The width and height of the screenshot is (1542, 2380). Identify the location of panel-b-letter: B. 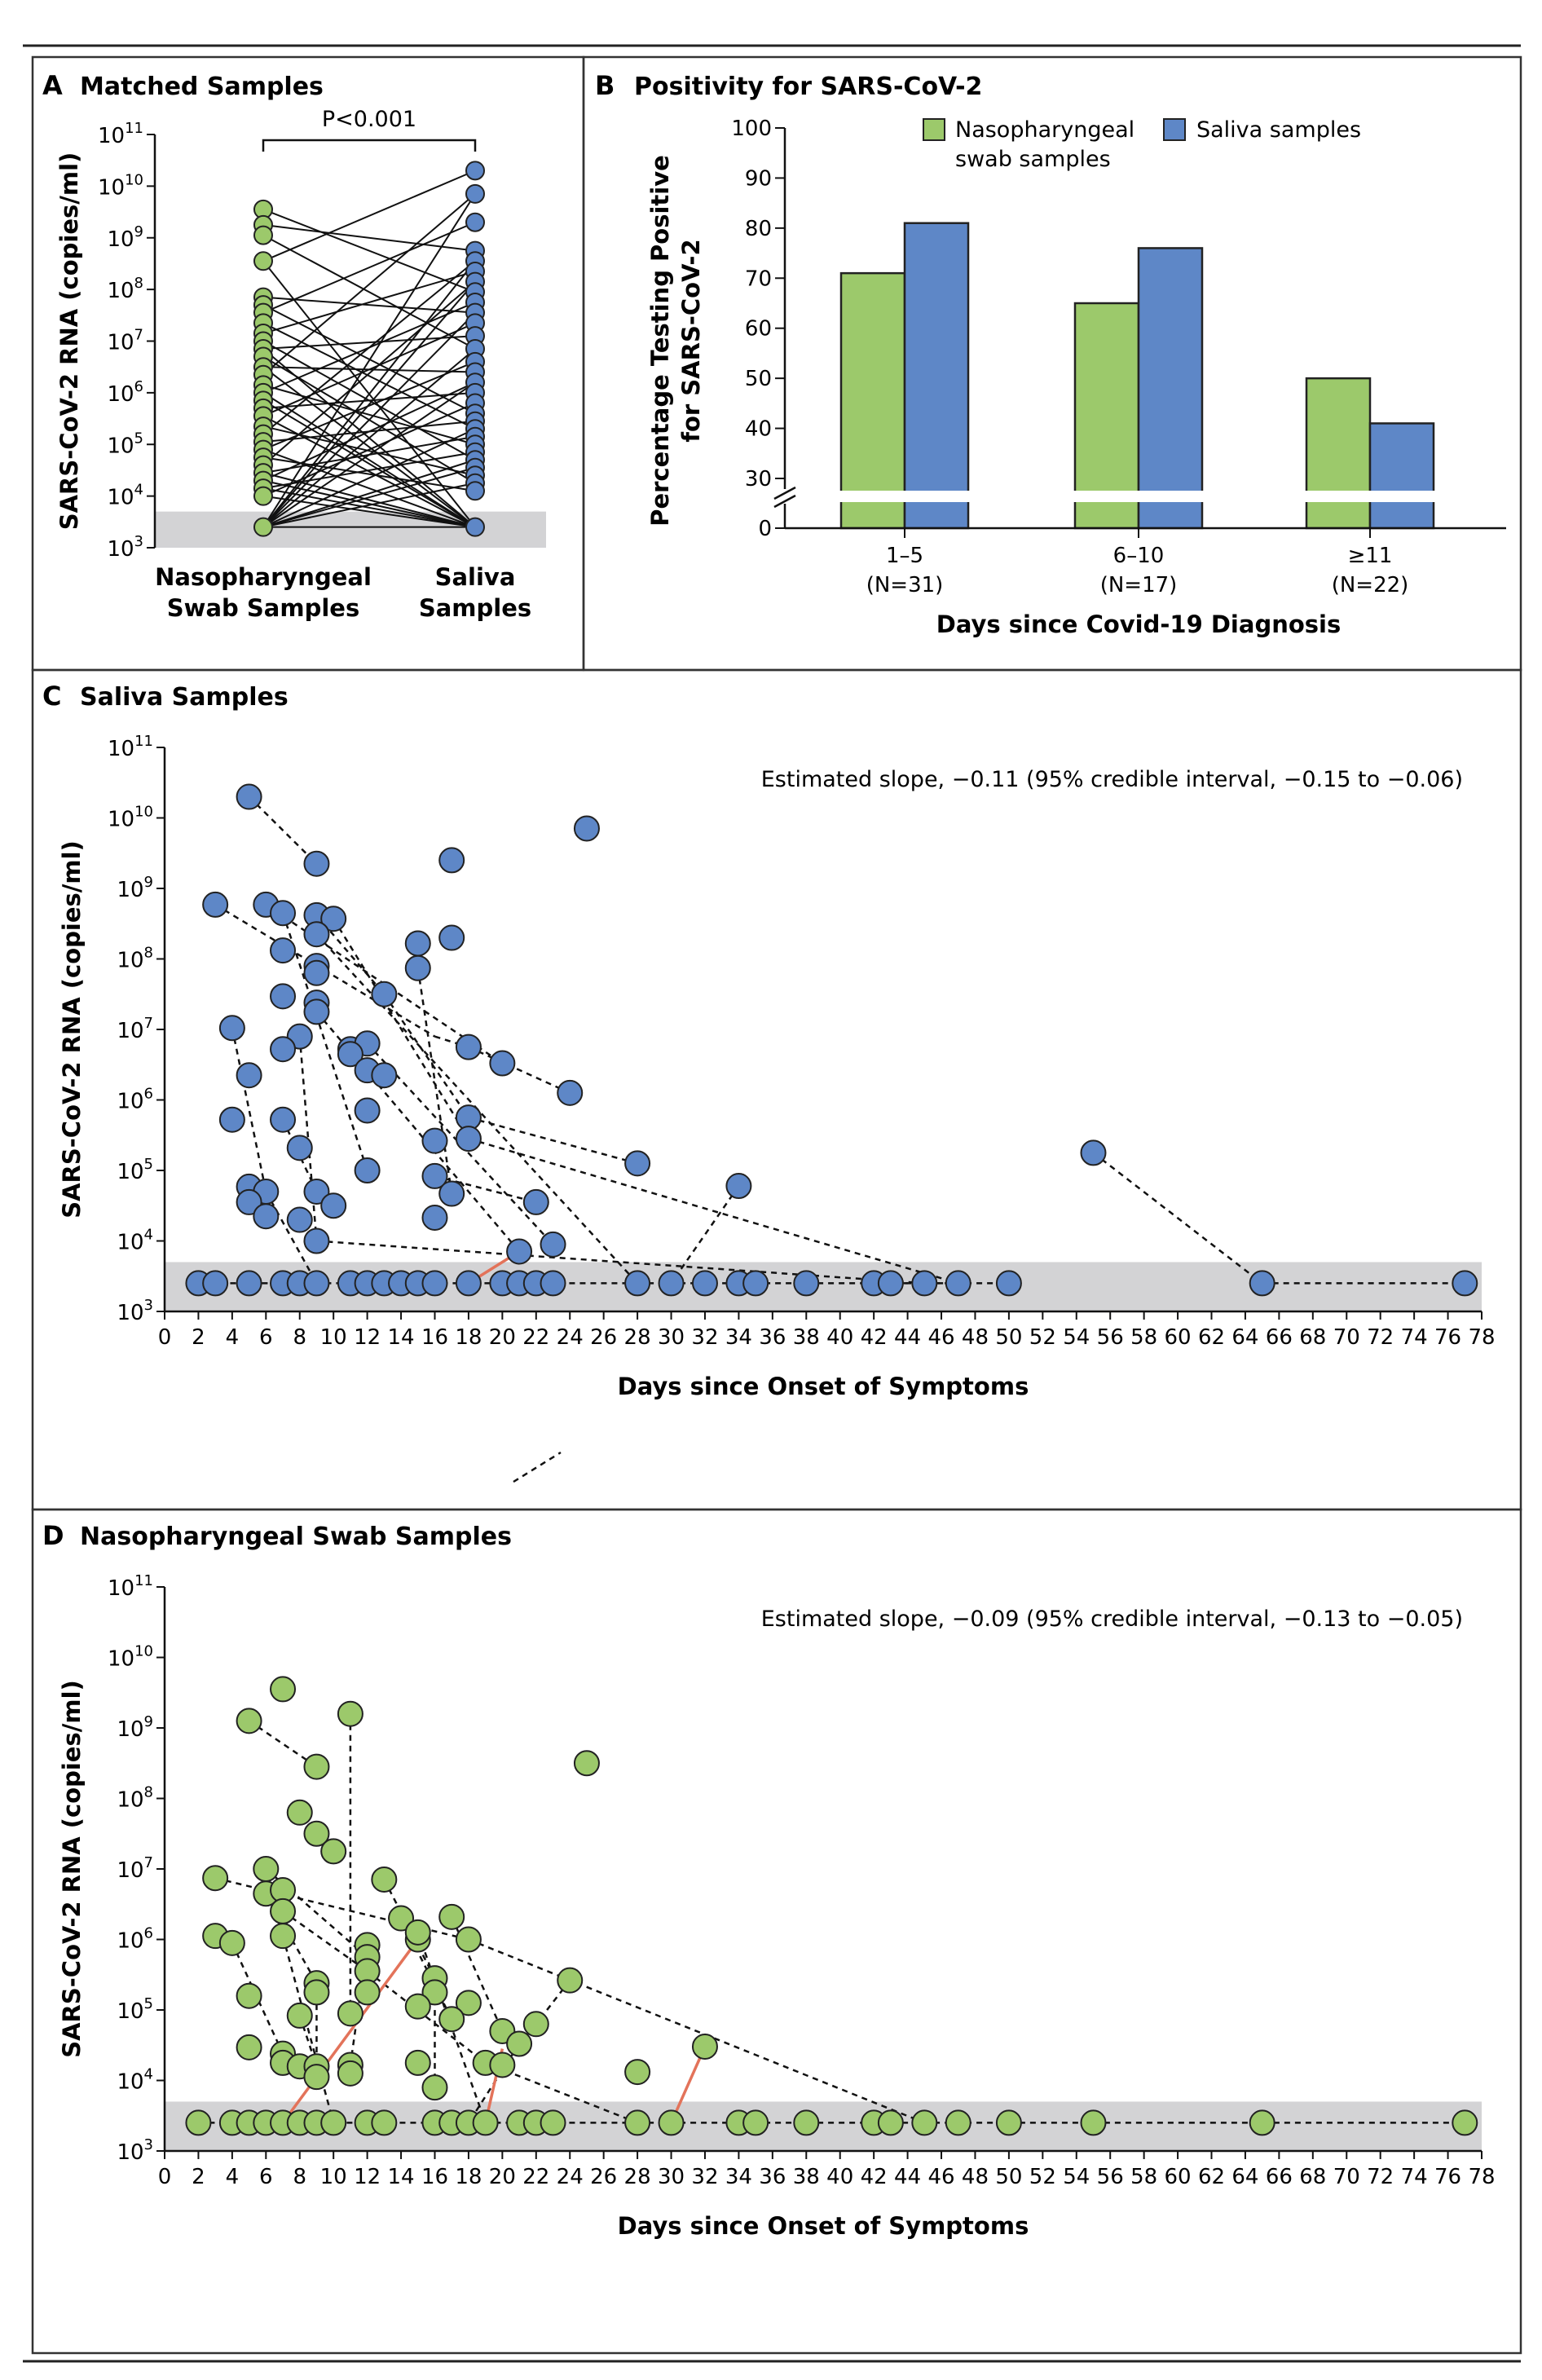
(605, 85).